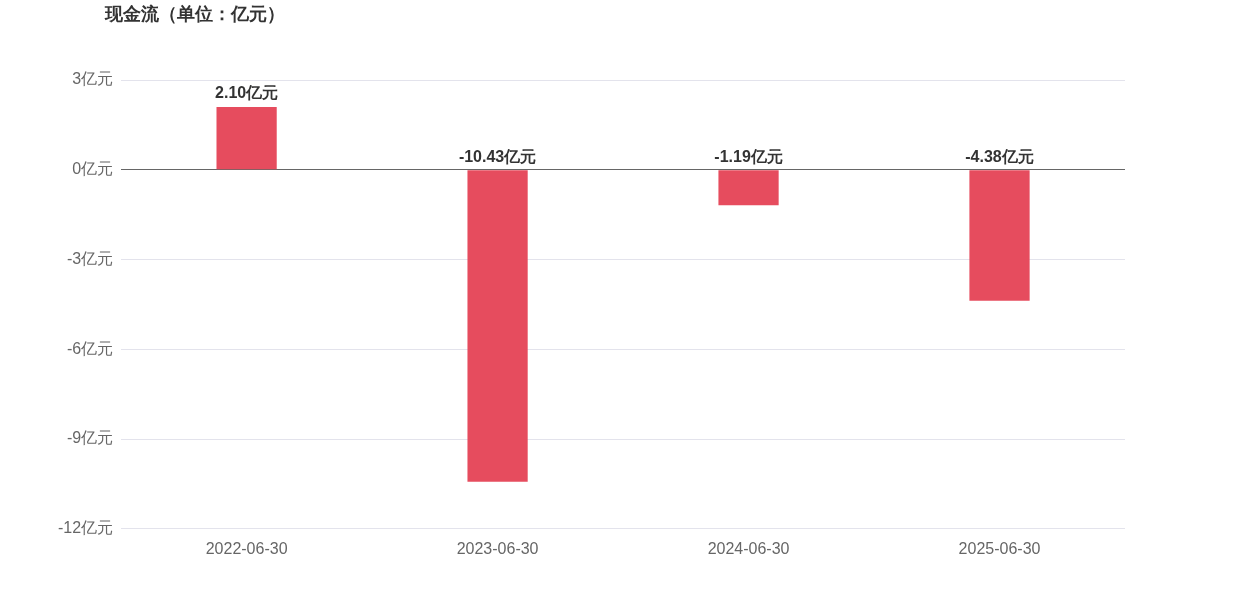  I want to click on y-tick-label: 0亿元, so click(93, 169).